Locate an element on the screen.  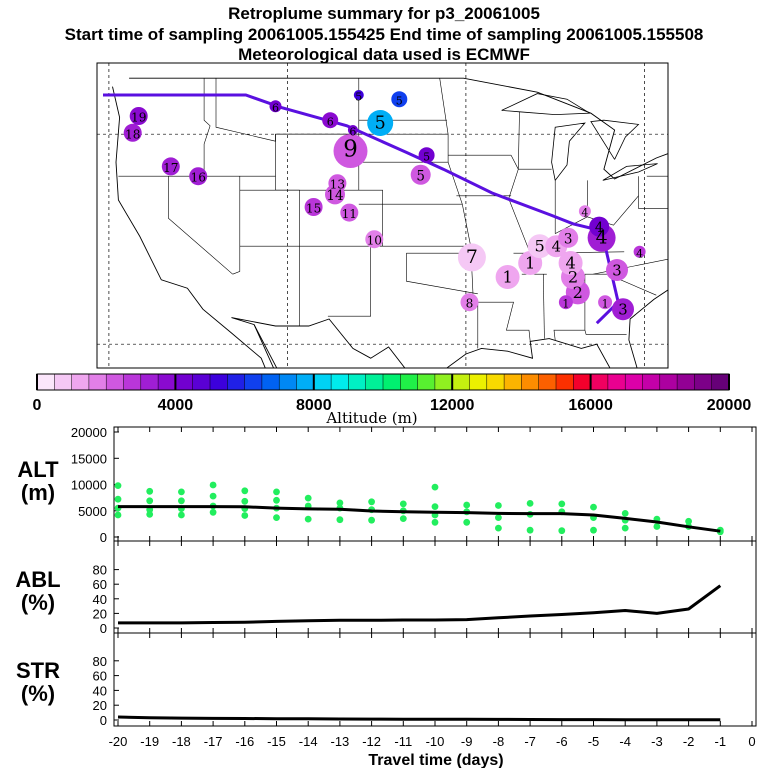
panel-label: ALT is located at coordinates (38, 469).